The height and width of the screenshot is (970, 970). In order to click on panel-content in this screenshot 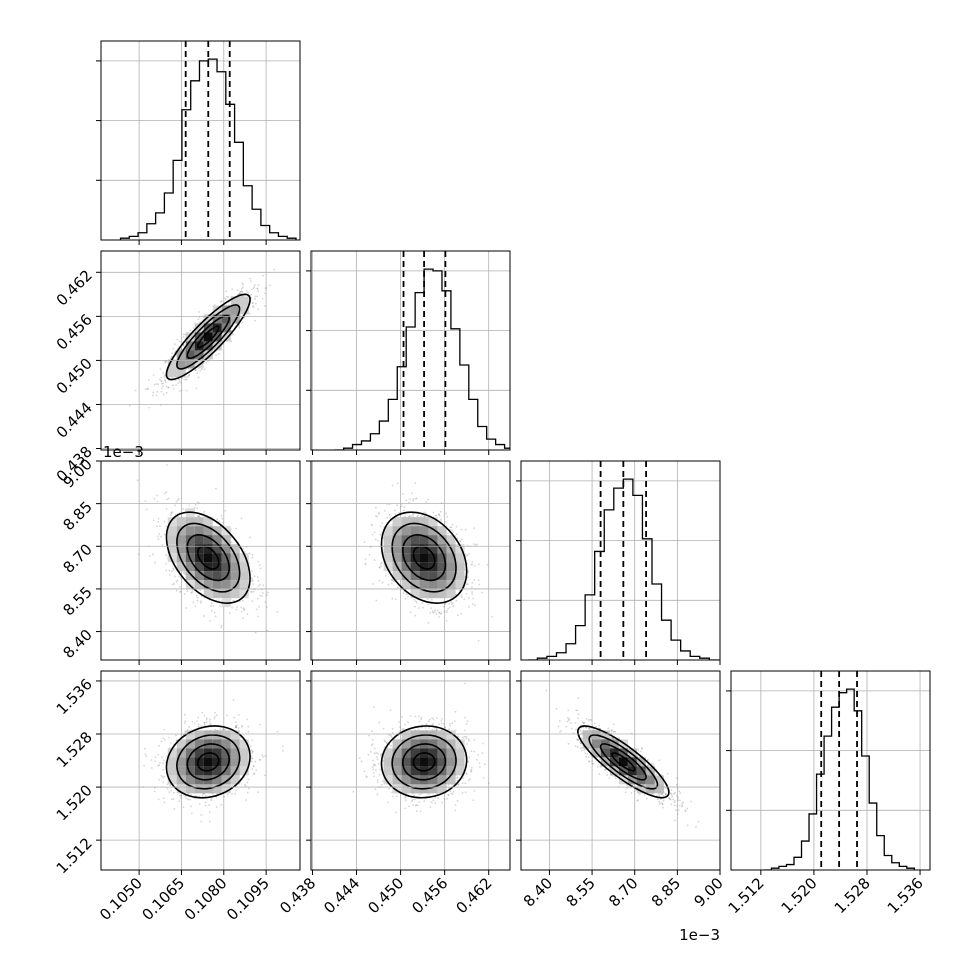, I will do `click(410, 560)`.